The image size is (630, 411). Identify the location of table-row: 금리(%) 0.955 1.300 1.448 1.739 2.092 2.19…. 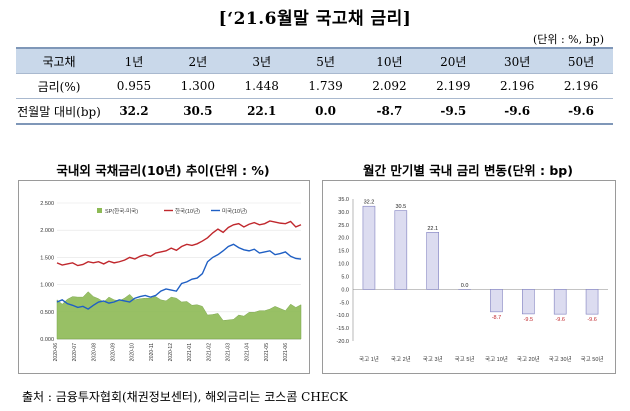
(314, 86).